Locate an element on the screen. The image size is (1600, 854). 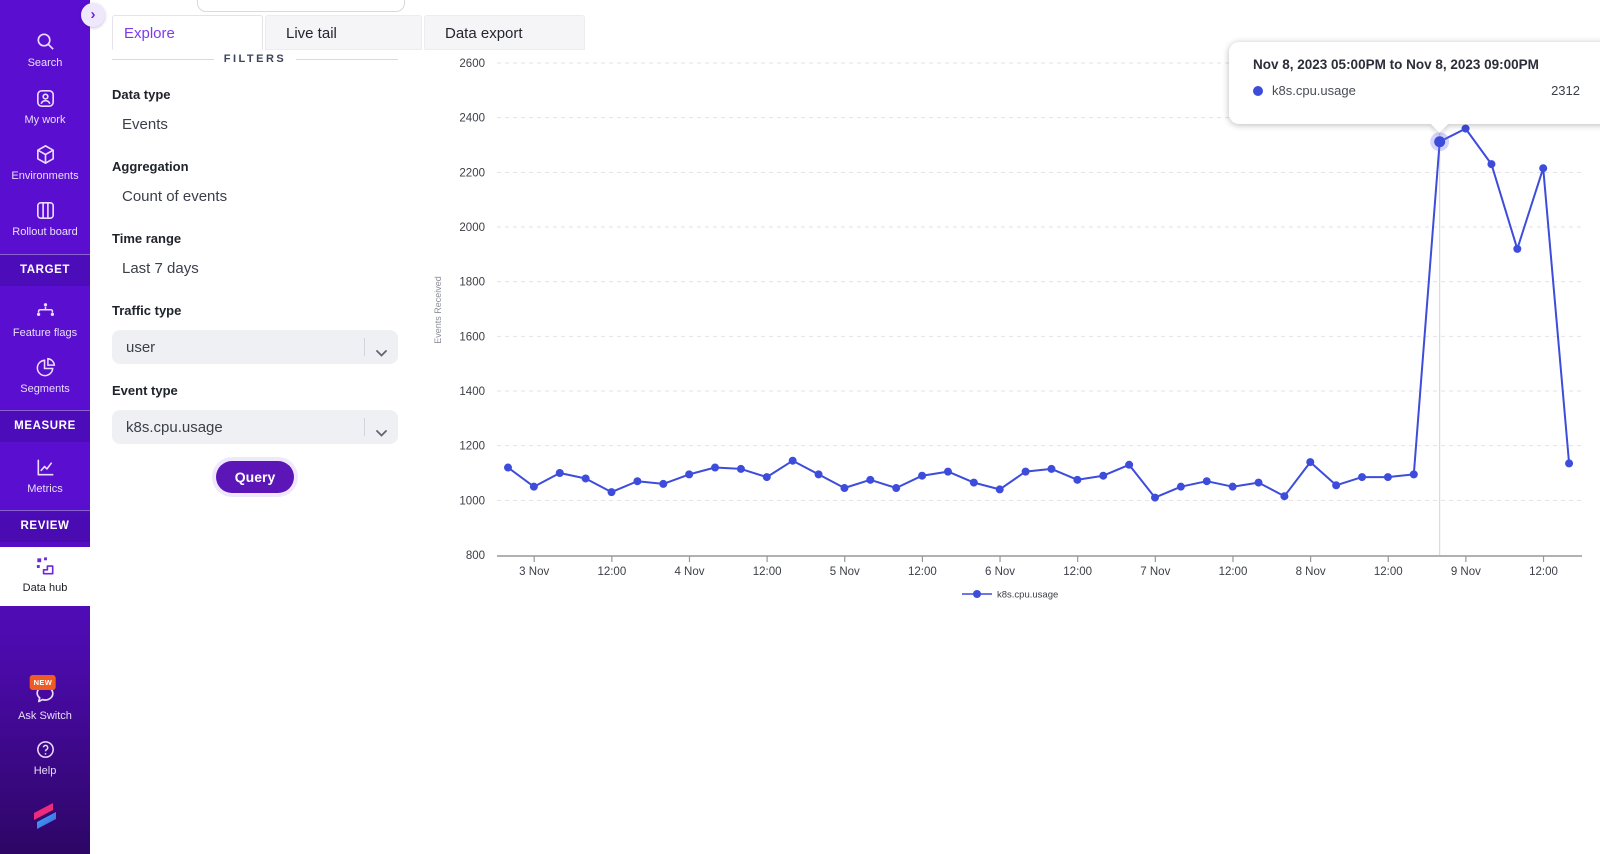
sidebar-item-segments: Segments is located at coordinates (45, 375).